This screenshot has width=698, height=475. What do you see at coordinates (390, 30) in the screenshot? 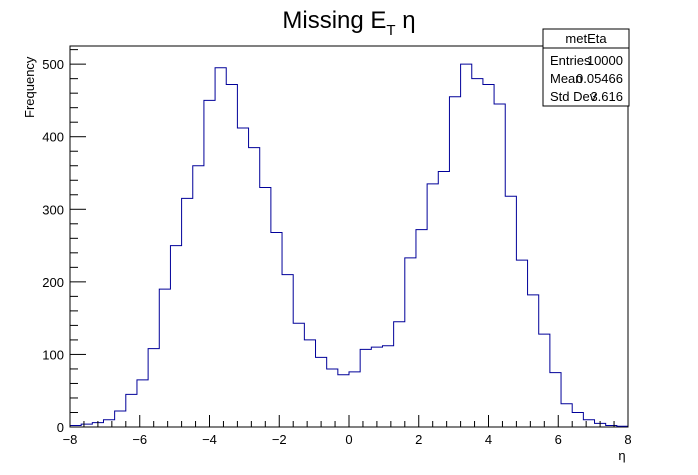
I see `chart-title-subscript: T` at bounding box center [390, 30].